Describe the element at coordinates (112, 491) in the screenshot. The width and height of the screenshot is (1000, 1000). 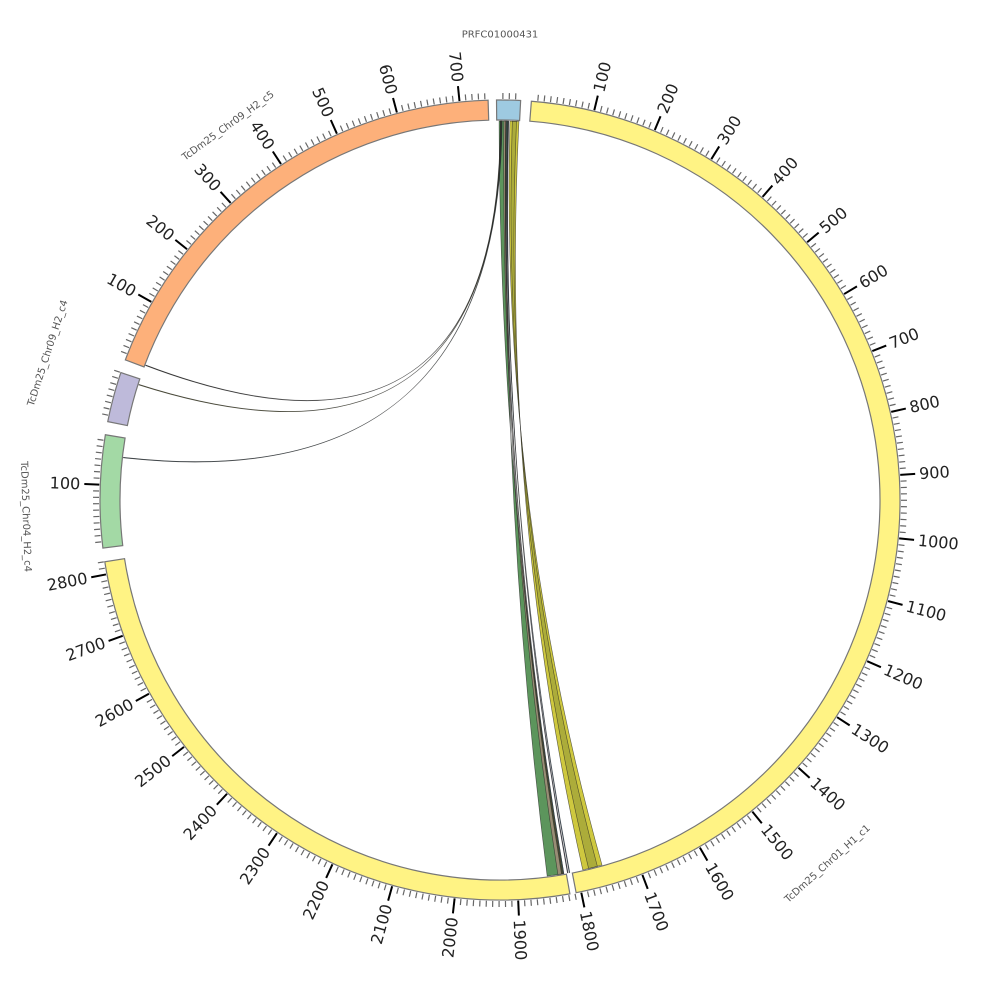
I see `ideogram-g4` at that location.